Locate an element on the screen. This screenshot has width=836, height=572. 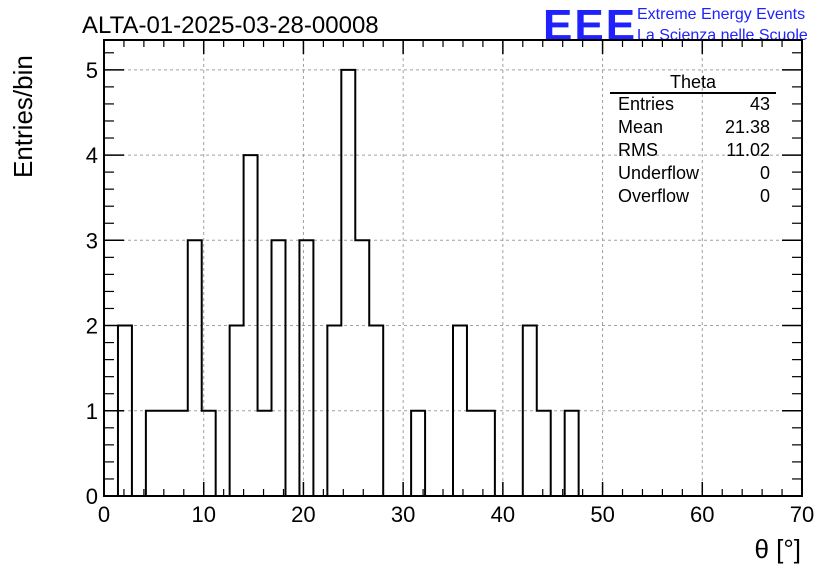
y-tick-label: 0 is located at coordinates (92, 496).